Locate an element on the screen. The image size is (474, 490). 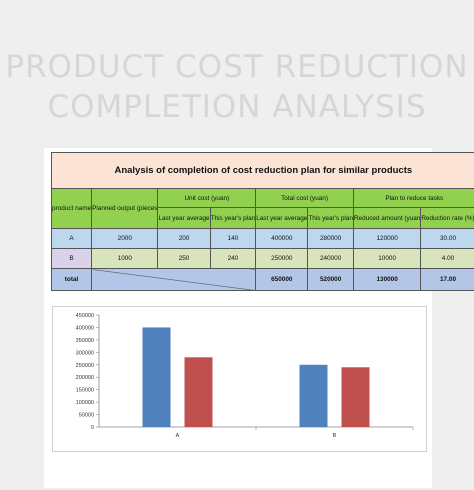
cell-product: A is located at coordinates (71, 238).